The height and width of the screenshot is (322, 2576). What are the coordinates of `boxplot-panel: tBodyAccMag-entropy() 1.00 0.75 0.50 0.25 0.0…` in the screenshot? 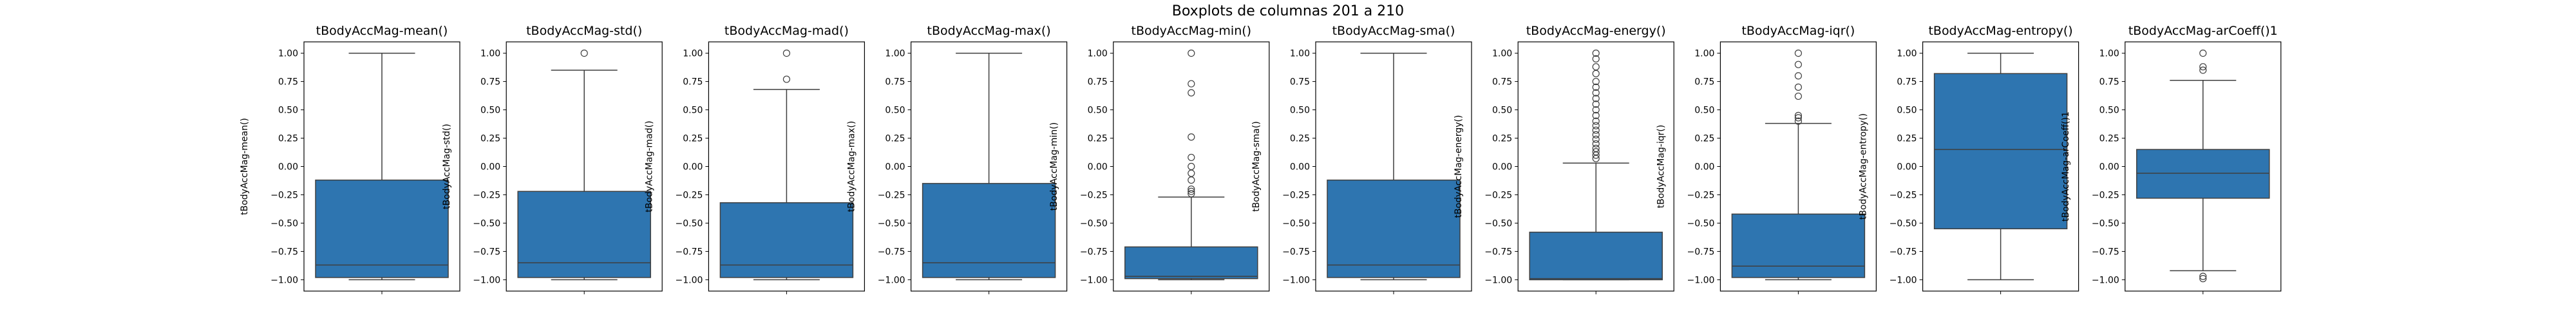 It's located at (1969, 159).